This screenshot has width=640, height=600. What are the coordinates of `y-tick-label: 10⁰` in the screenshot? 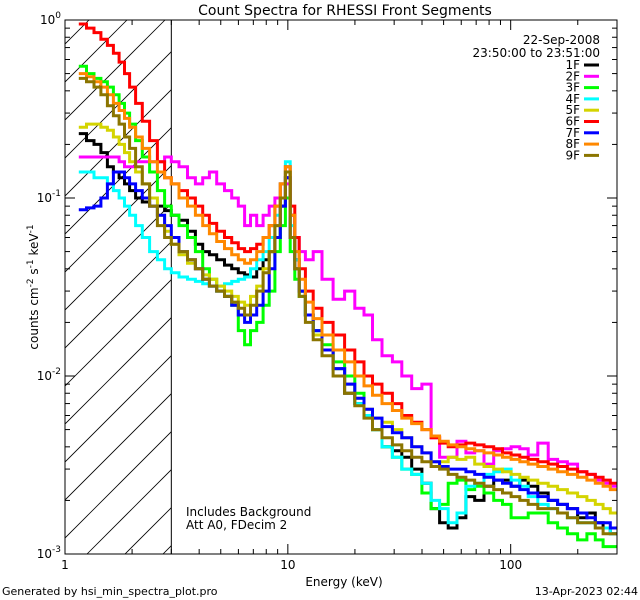 It's located at (50, 19).